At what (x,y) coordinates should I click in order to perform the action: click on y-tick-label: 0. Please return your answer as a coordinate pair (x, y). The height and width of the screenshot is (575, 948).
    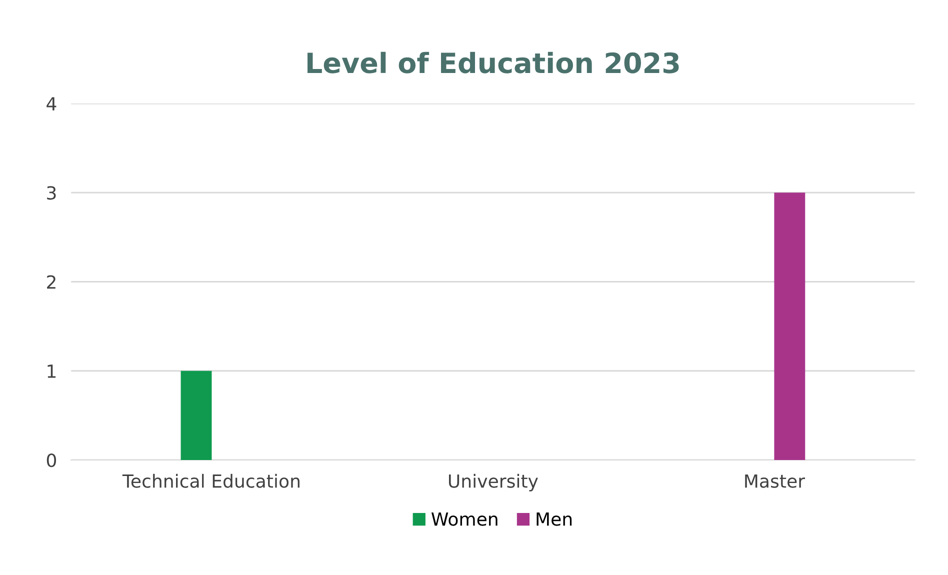
    Looking at the image, I should click on (51, 460).